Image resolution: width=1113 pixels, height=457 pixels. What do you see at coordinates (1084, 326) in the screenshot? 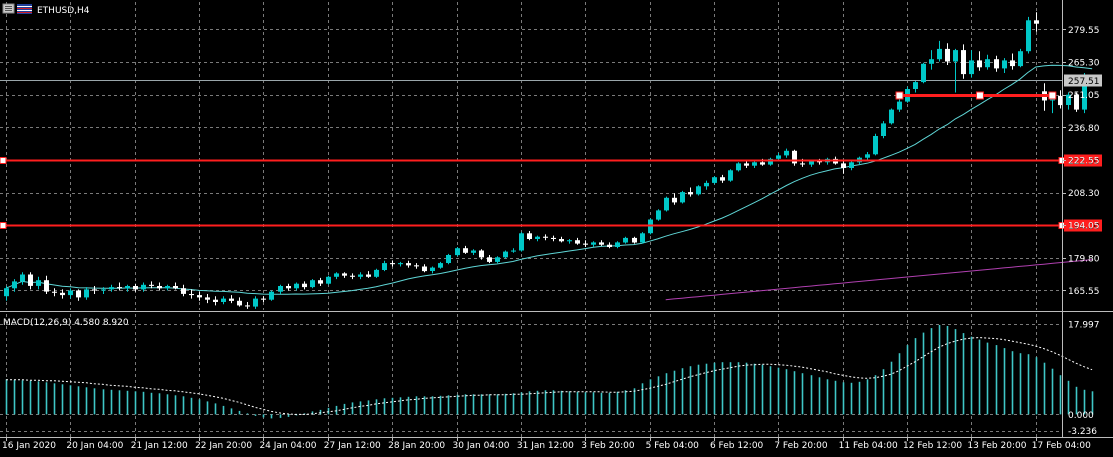
I see `macd-tick-label: 17.997` at bounding box center [1084, 326].